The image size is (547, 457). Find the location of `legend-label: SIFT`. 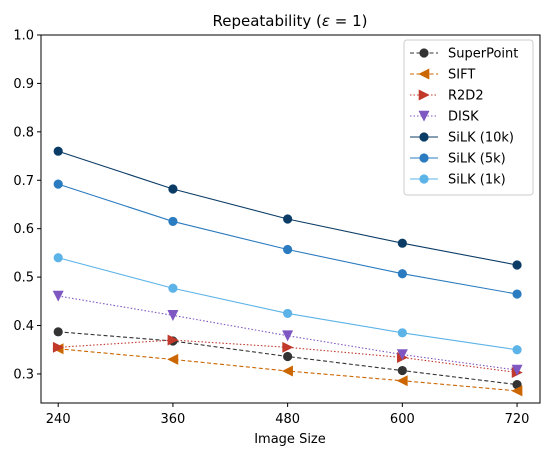

legend-label: SIFT is located at coordinates (461, 75).